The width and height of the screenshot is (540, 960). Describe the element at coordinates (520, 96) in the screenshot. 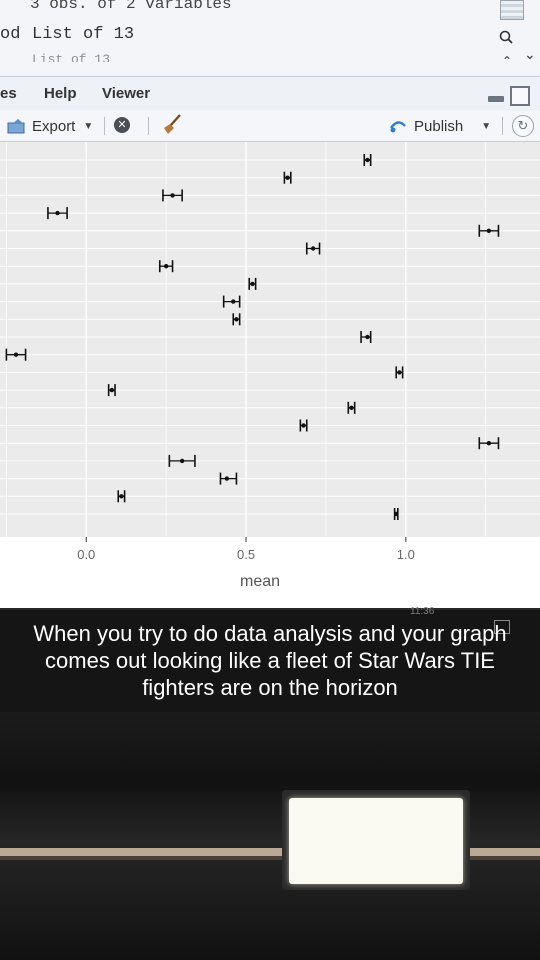

I see `maximize-pane-icon` at that location.